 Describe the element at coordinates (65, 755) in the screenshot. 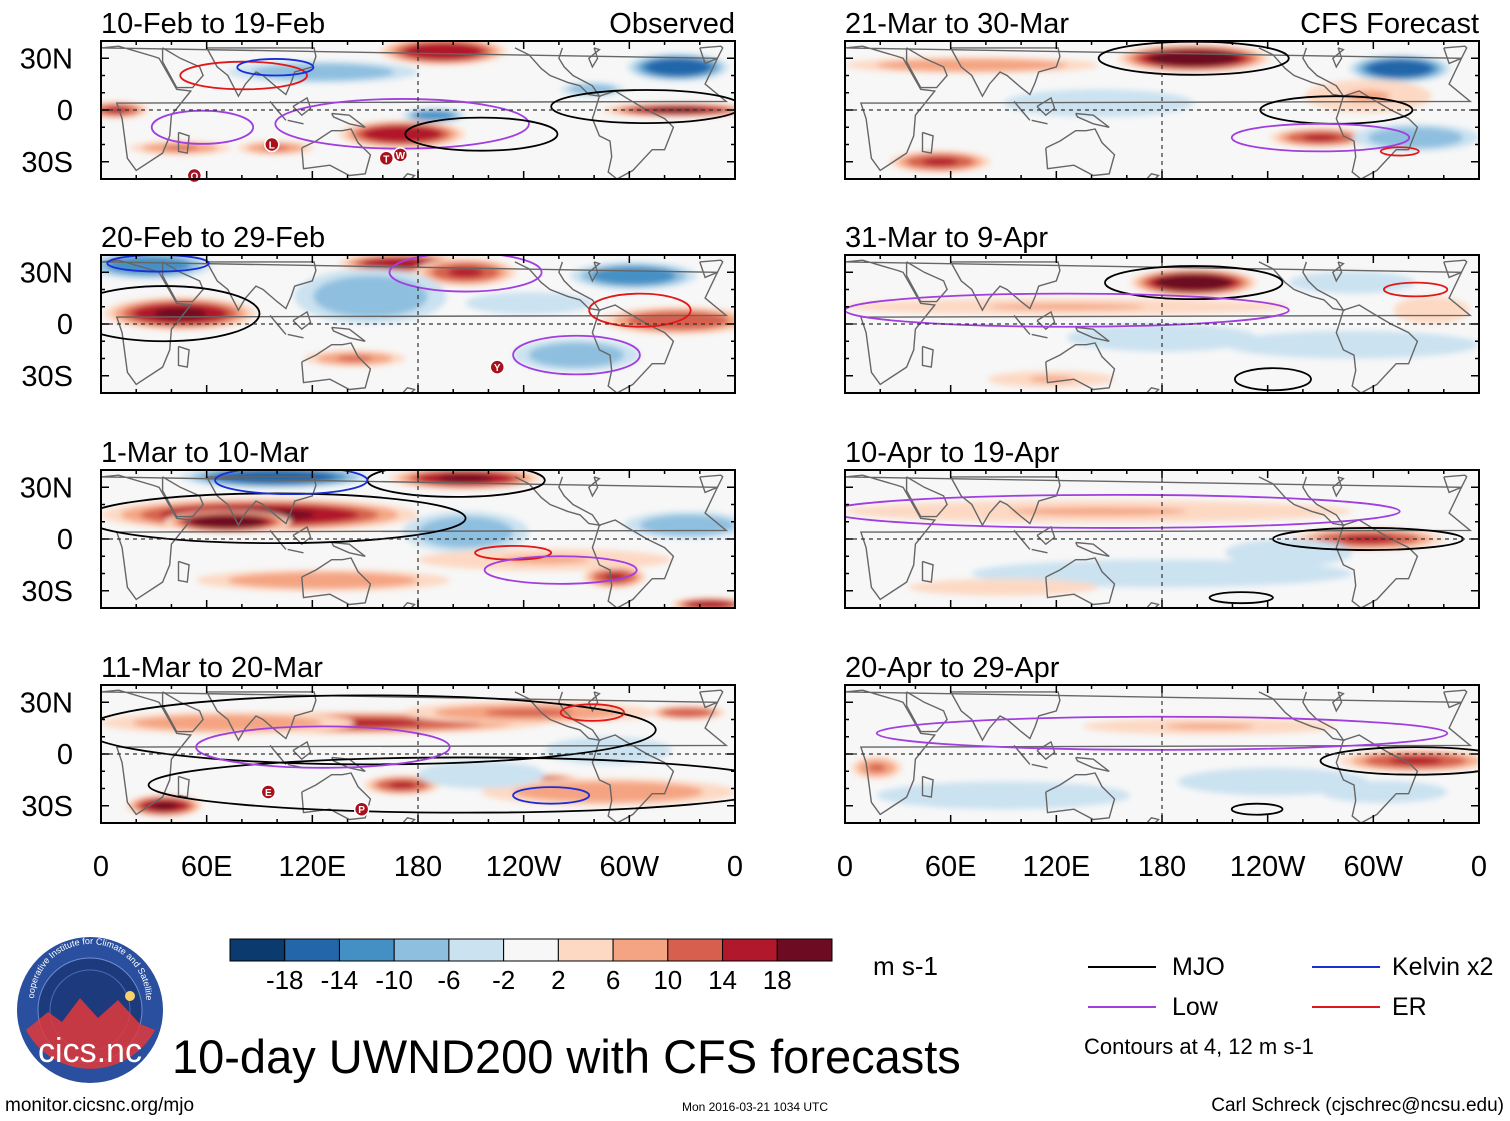

I see `y-tick-label: 0` at that location.